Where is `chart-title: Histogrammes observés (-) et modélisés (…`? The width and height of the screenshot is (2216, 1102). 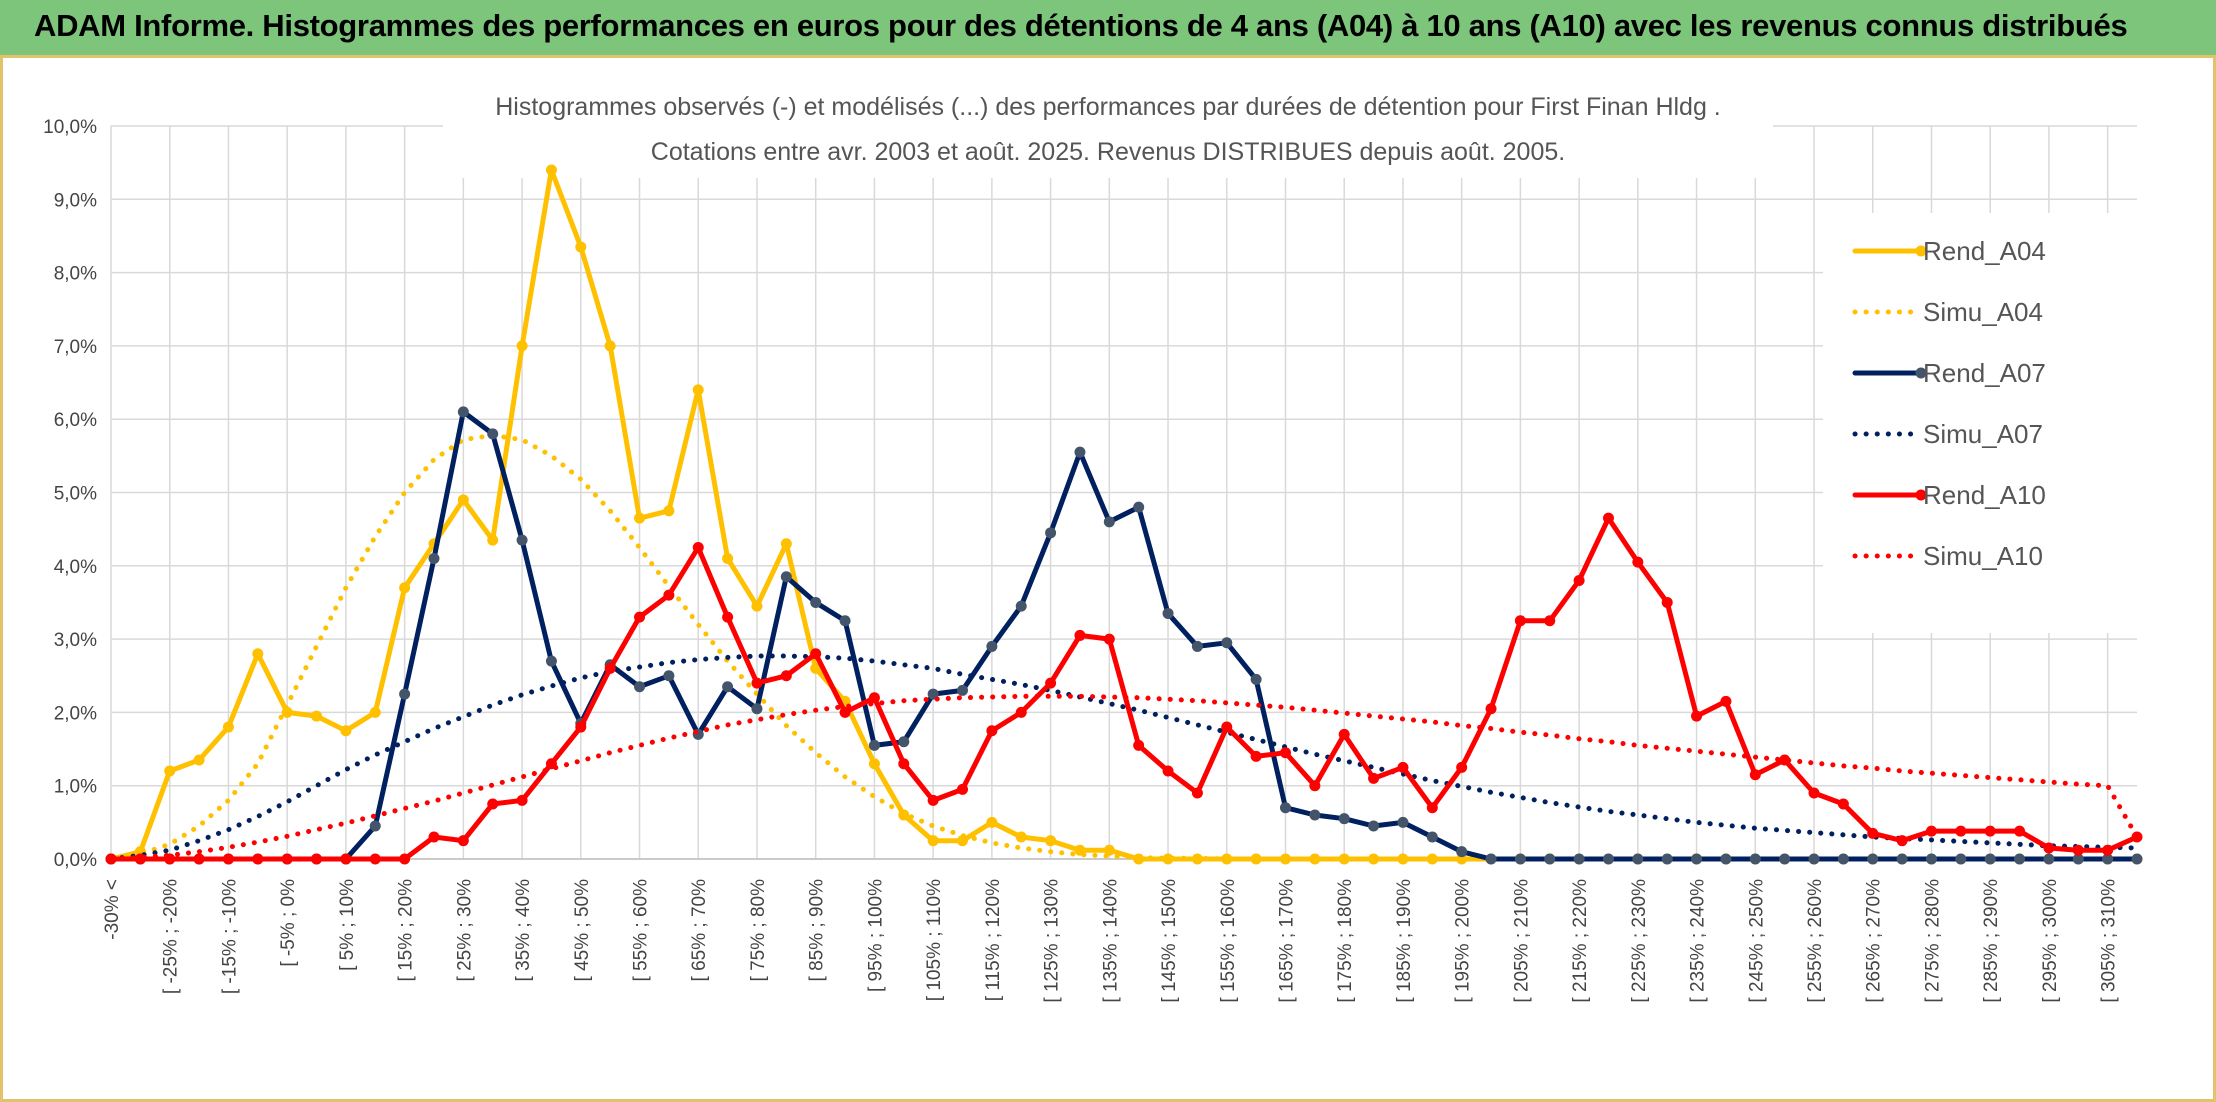
chart-title: Histogrammes observés (-) et modélisés (… is located at coordinates (1108, 119).